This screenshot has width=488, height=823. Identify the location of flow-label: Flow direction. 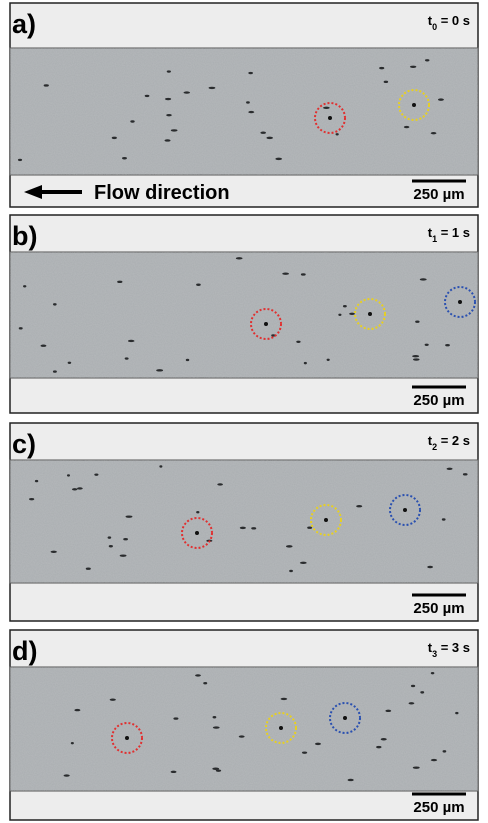
(162, 193).